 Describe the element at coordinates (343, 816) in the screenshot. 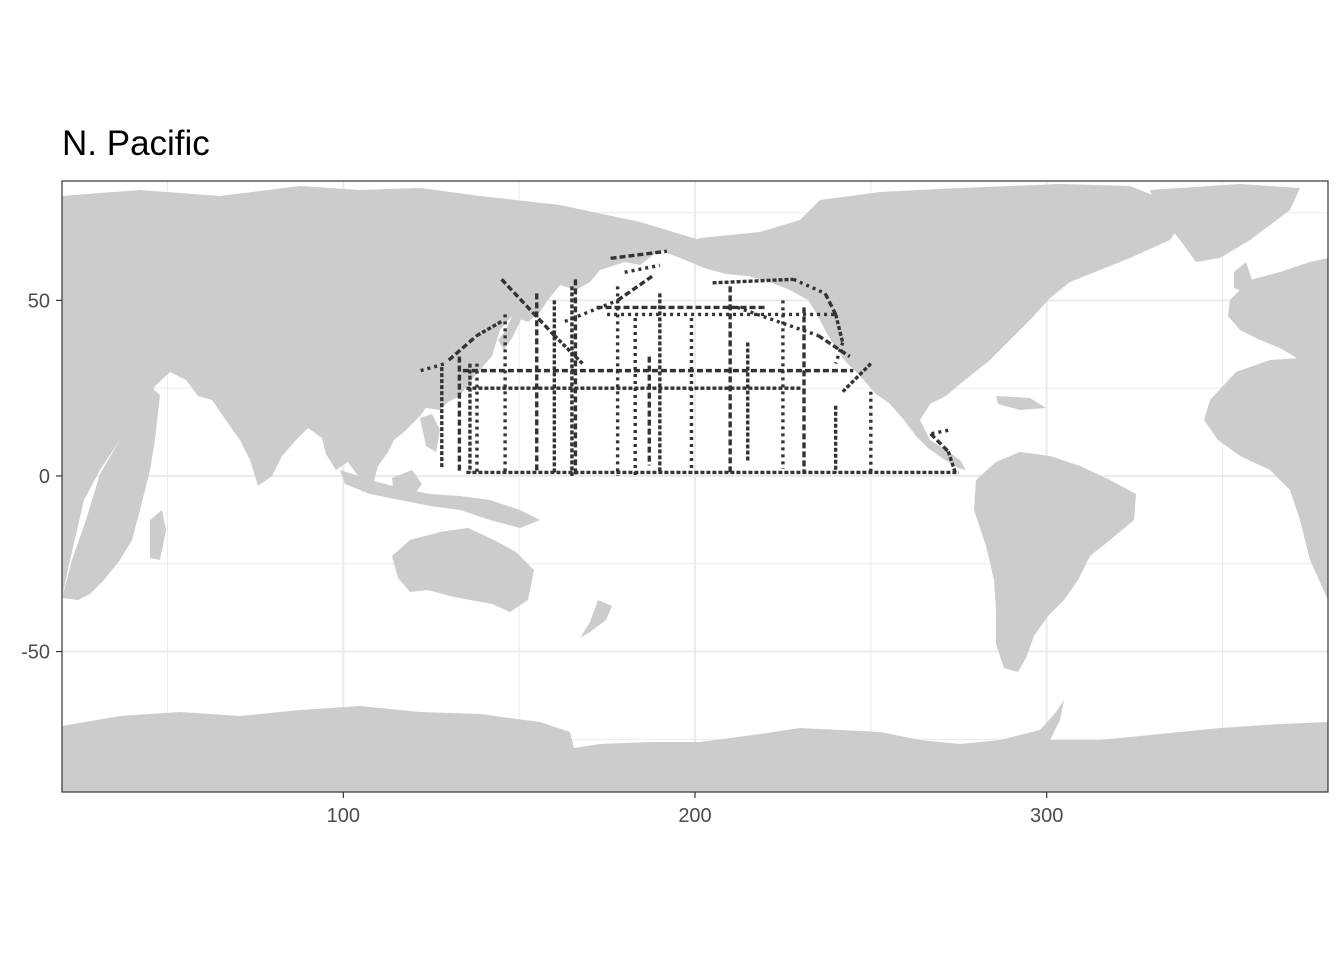

I see `x-tick-label: 100` at that location.